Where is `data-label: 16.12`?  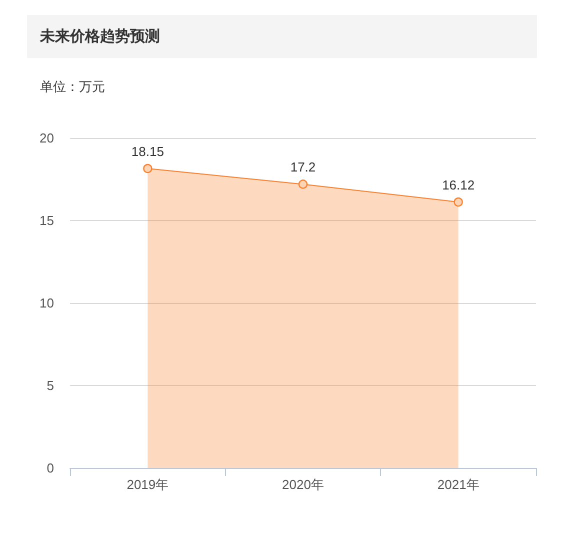
data-label: 16.12 is located at coordinates (458, 184).